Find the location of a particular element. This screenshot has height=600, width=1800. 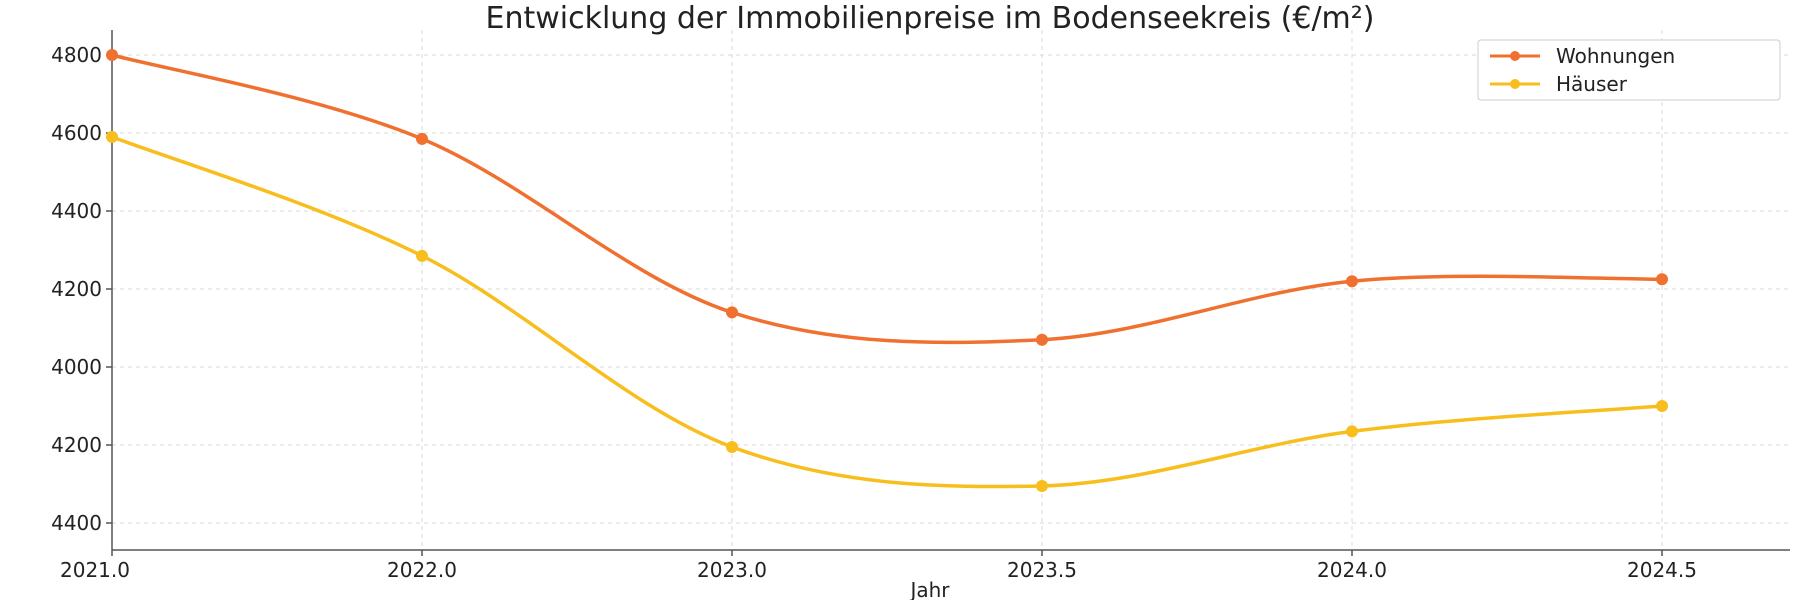

y-axis-ticks: 4800 4600 4400 4200 4000 4200 4400 is located at coordinates (81, 289).